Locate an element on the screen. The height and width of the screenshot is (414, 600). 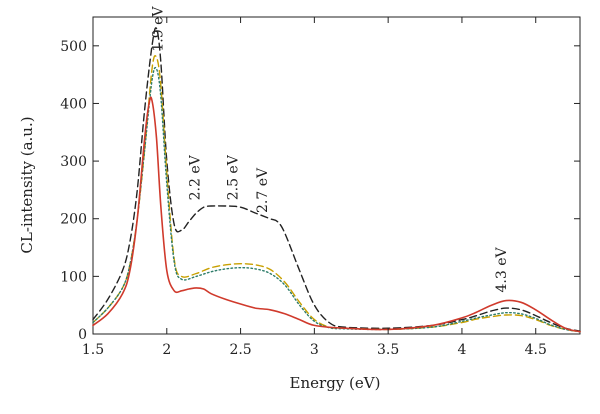
x-tick-label: 4.5 is located at coordinates (536, 350).